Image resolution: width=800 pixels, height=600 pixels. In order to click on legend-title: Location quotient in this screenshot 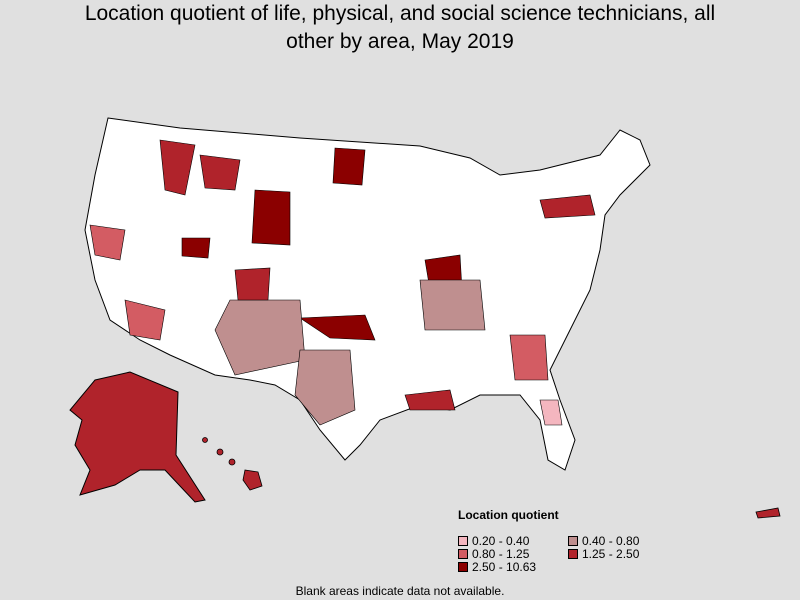, I will do `click(508, 515)`.